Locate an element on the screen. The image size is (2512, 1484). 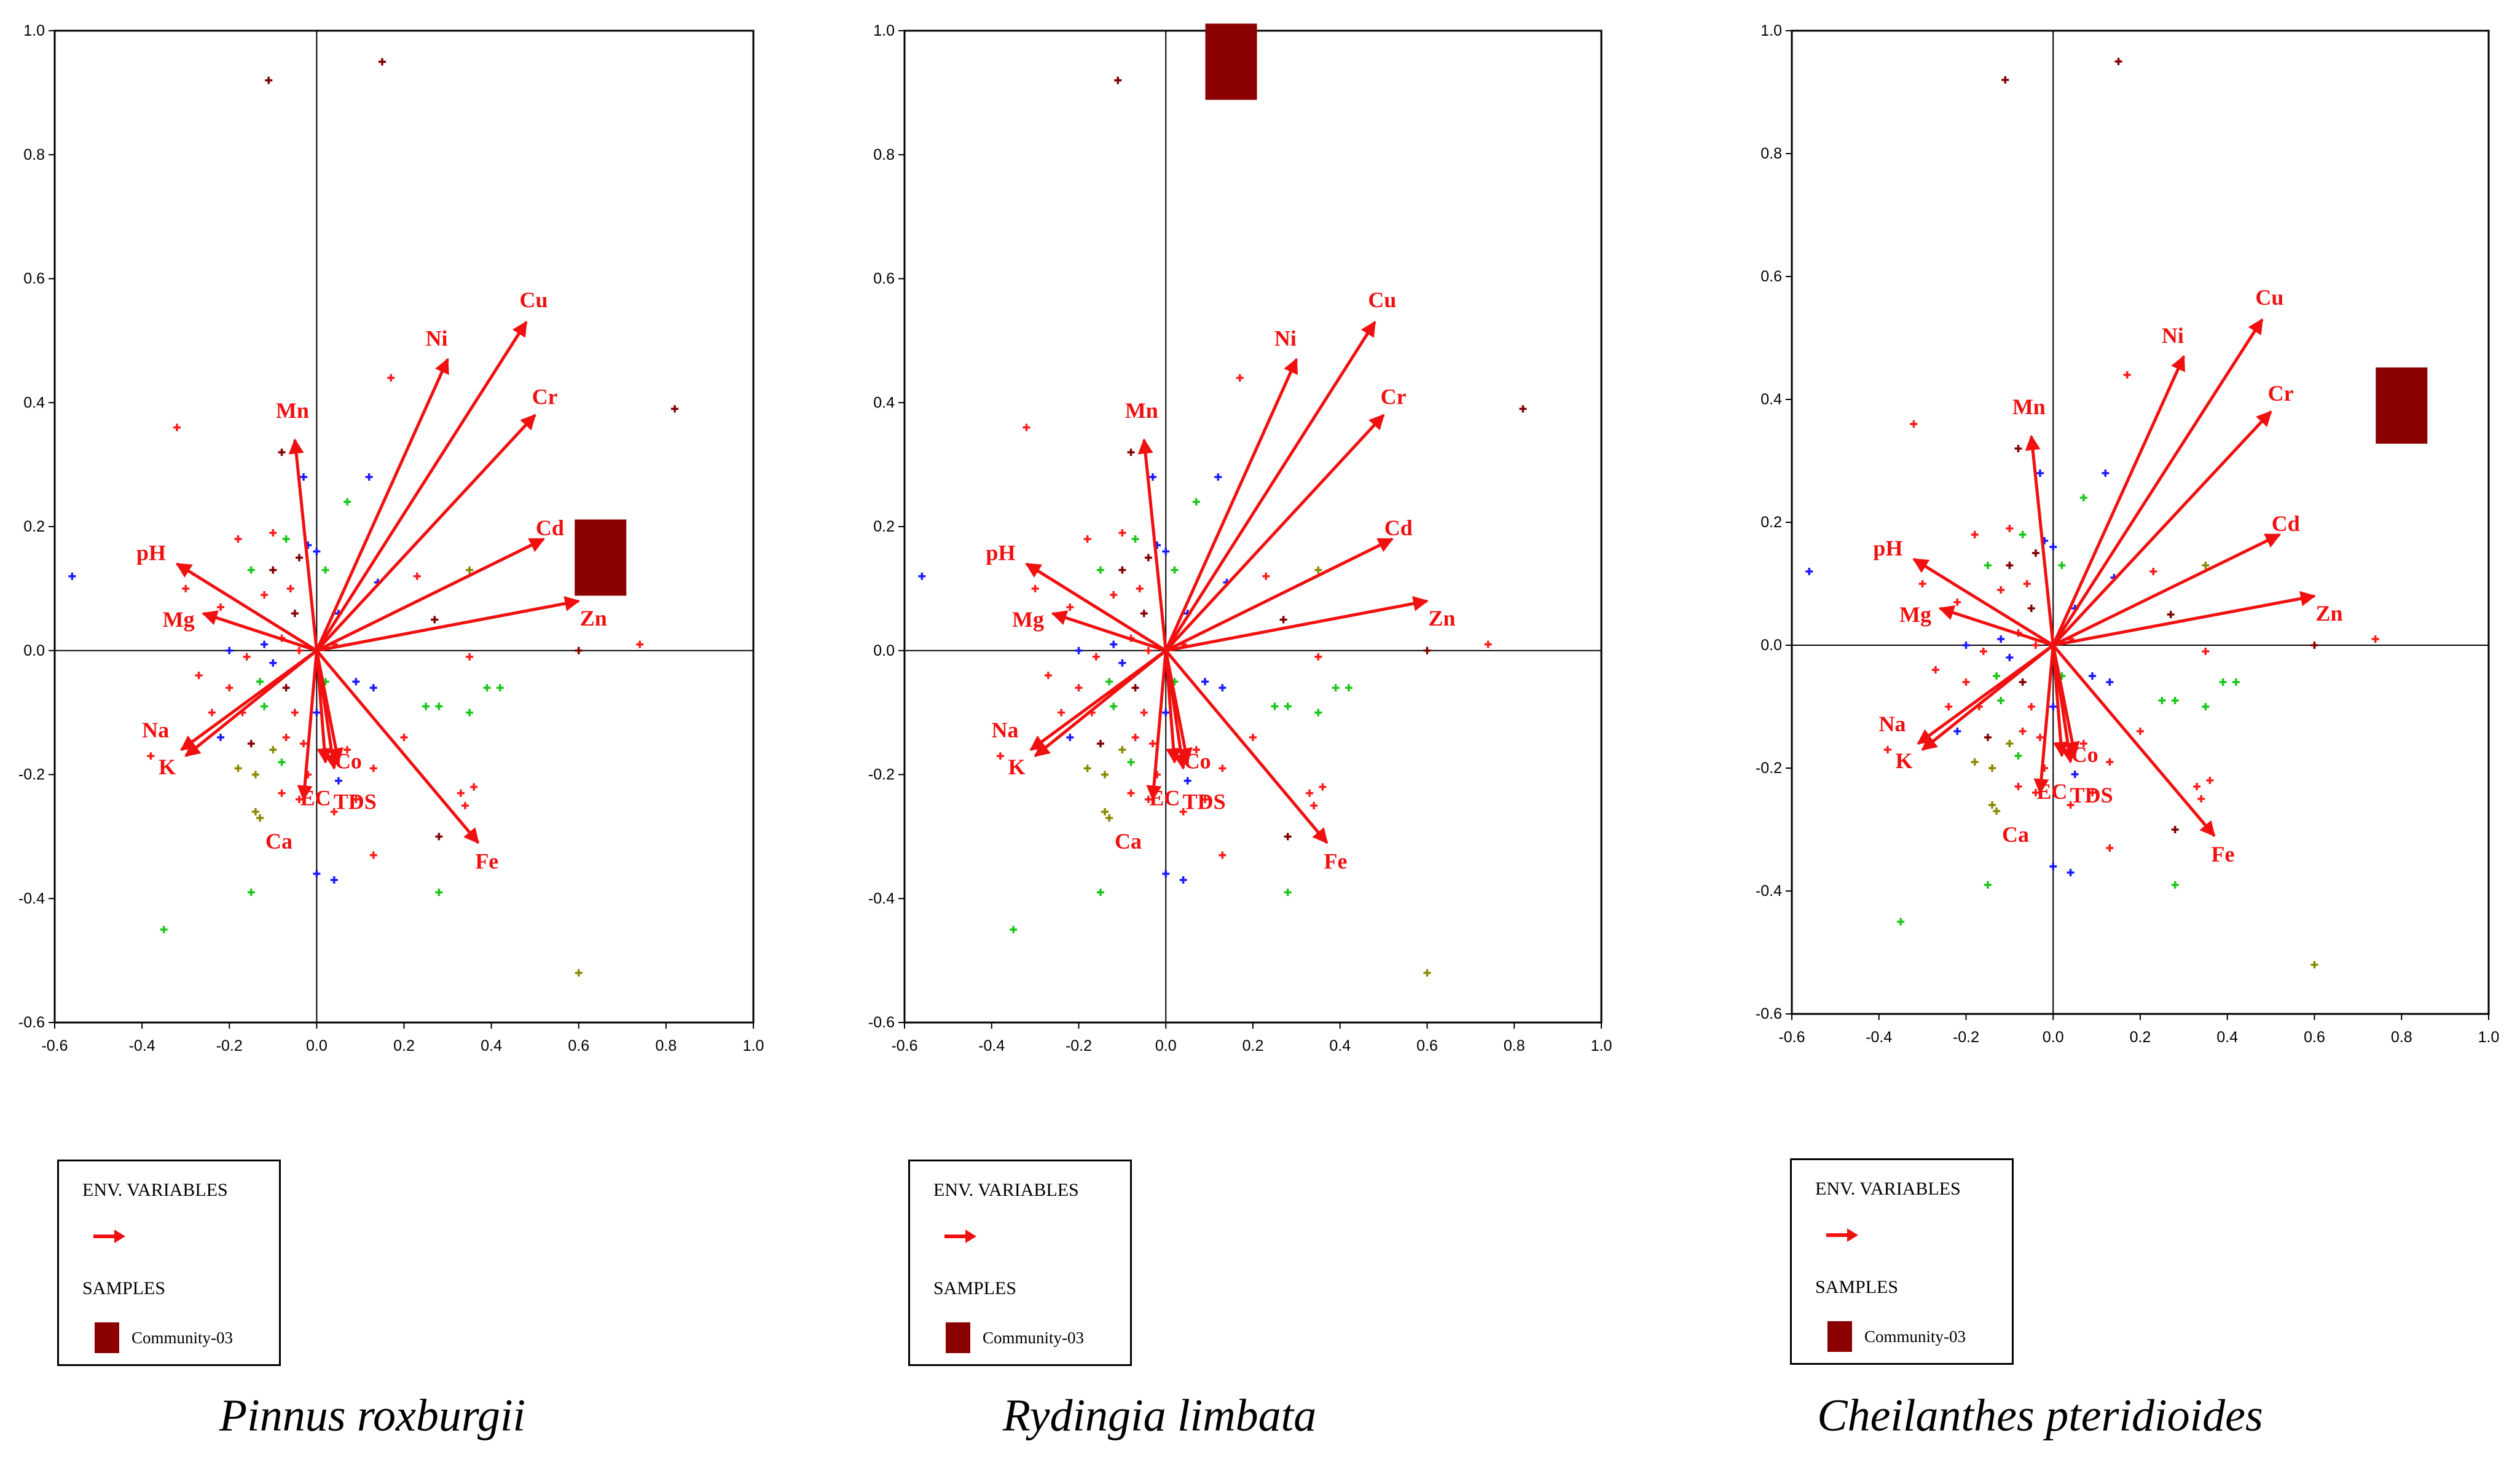
env-arrow-k is located at coordinates (1100, 704).